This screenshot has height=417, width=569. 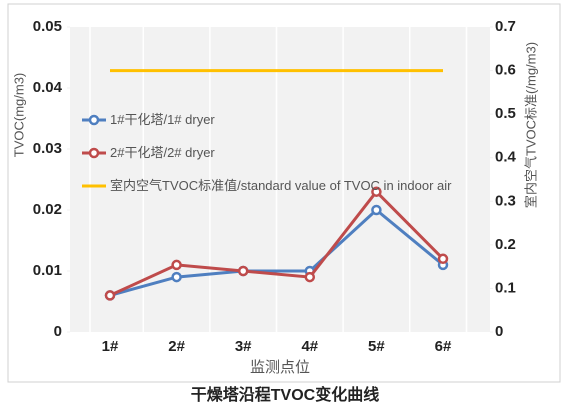 I want to click on legend-entry: 2#干化塔/2# dryer, so click(x=162, y=152).